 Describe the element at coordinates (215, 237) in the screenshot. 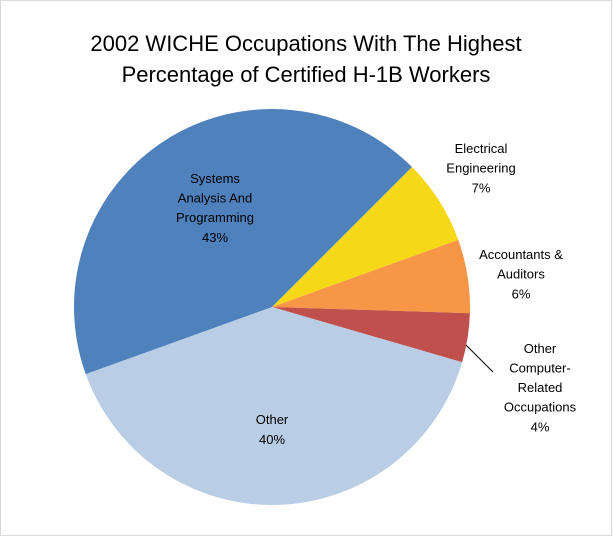

I see `slice-value-label: 43%` at that location.